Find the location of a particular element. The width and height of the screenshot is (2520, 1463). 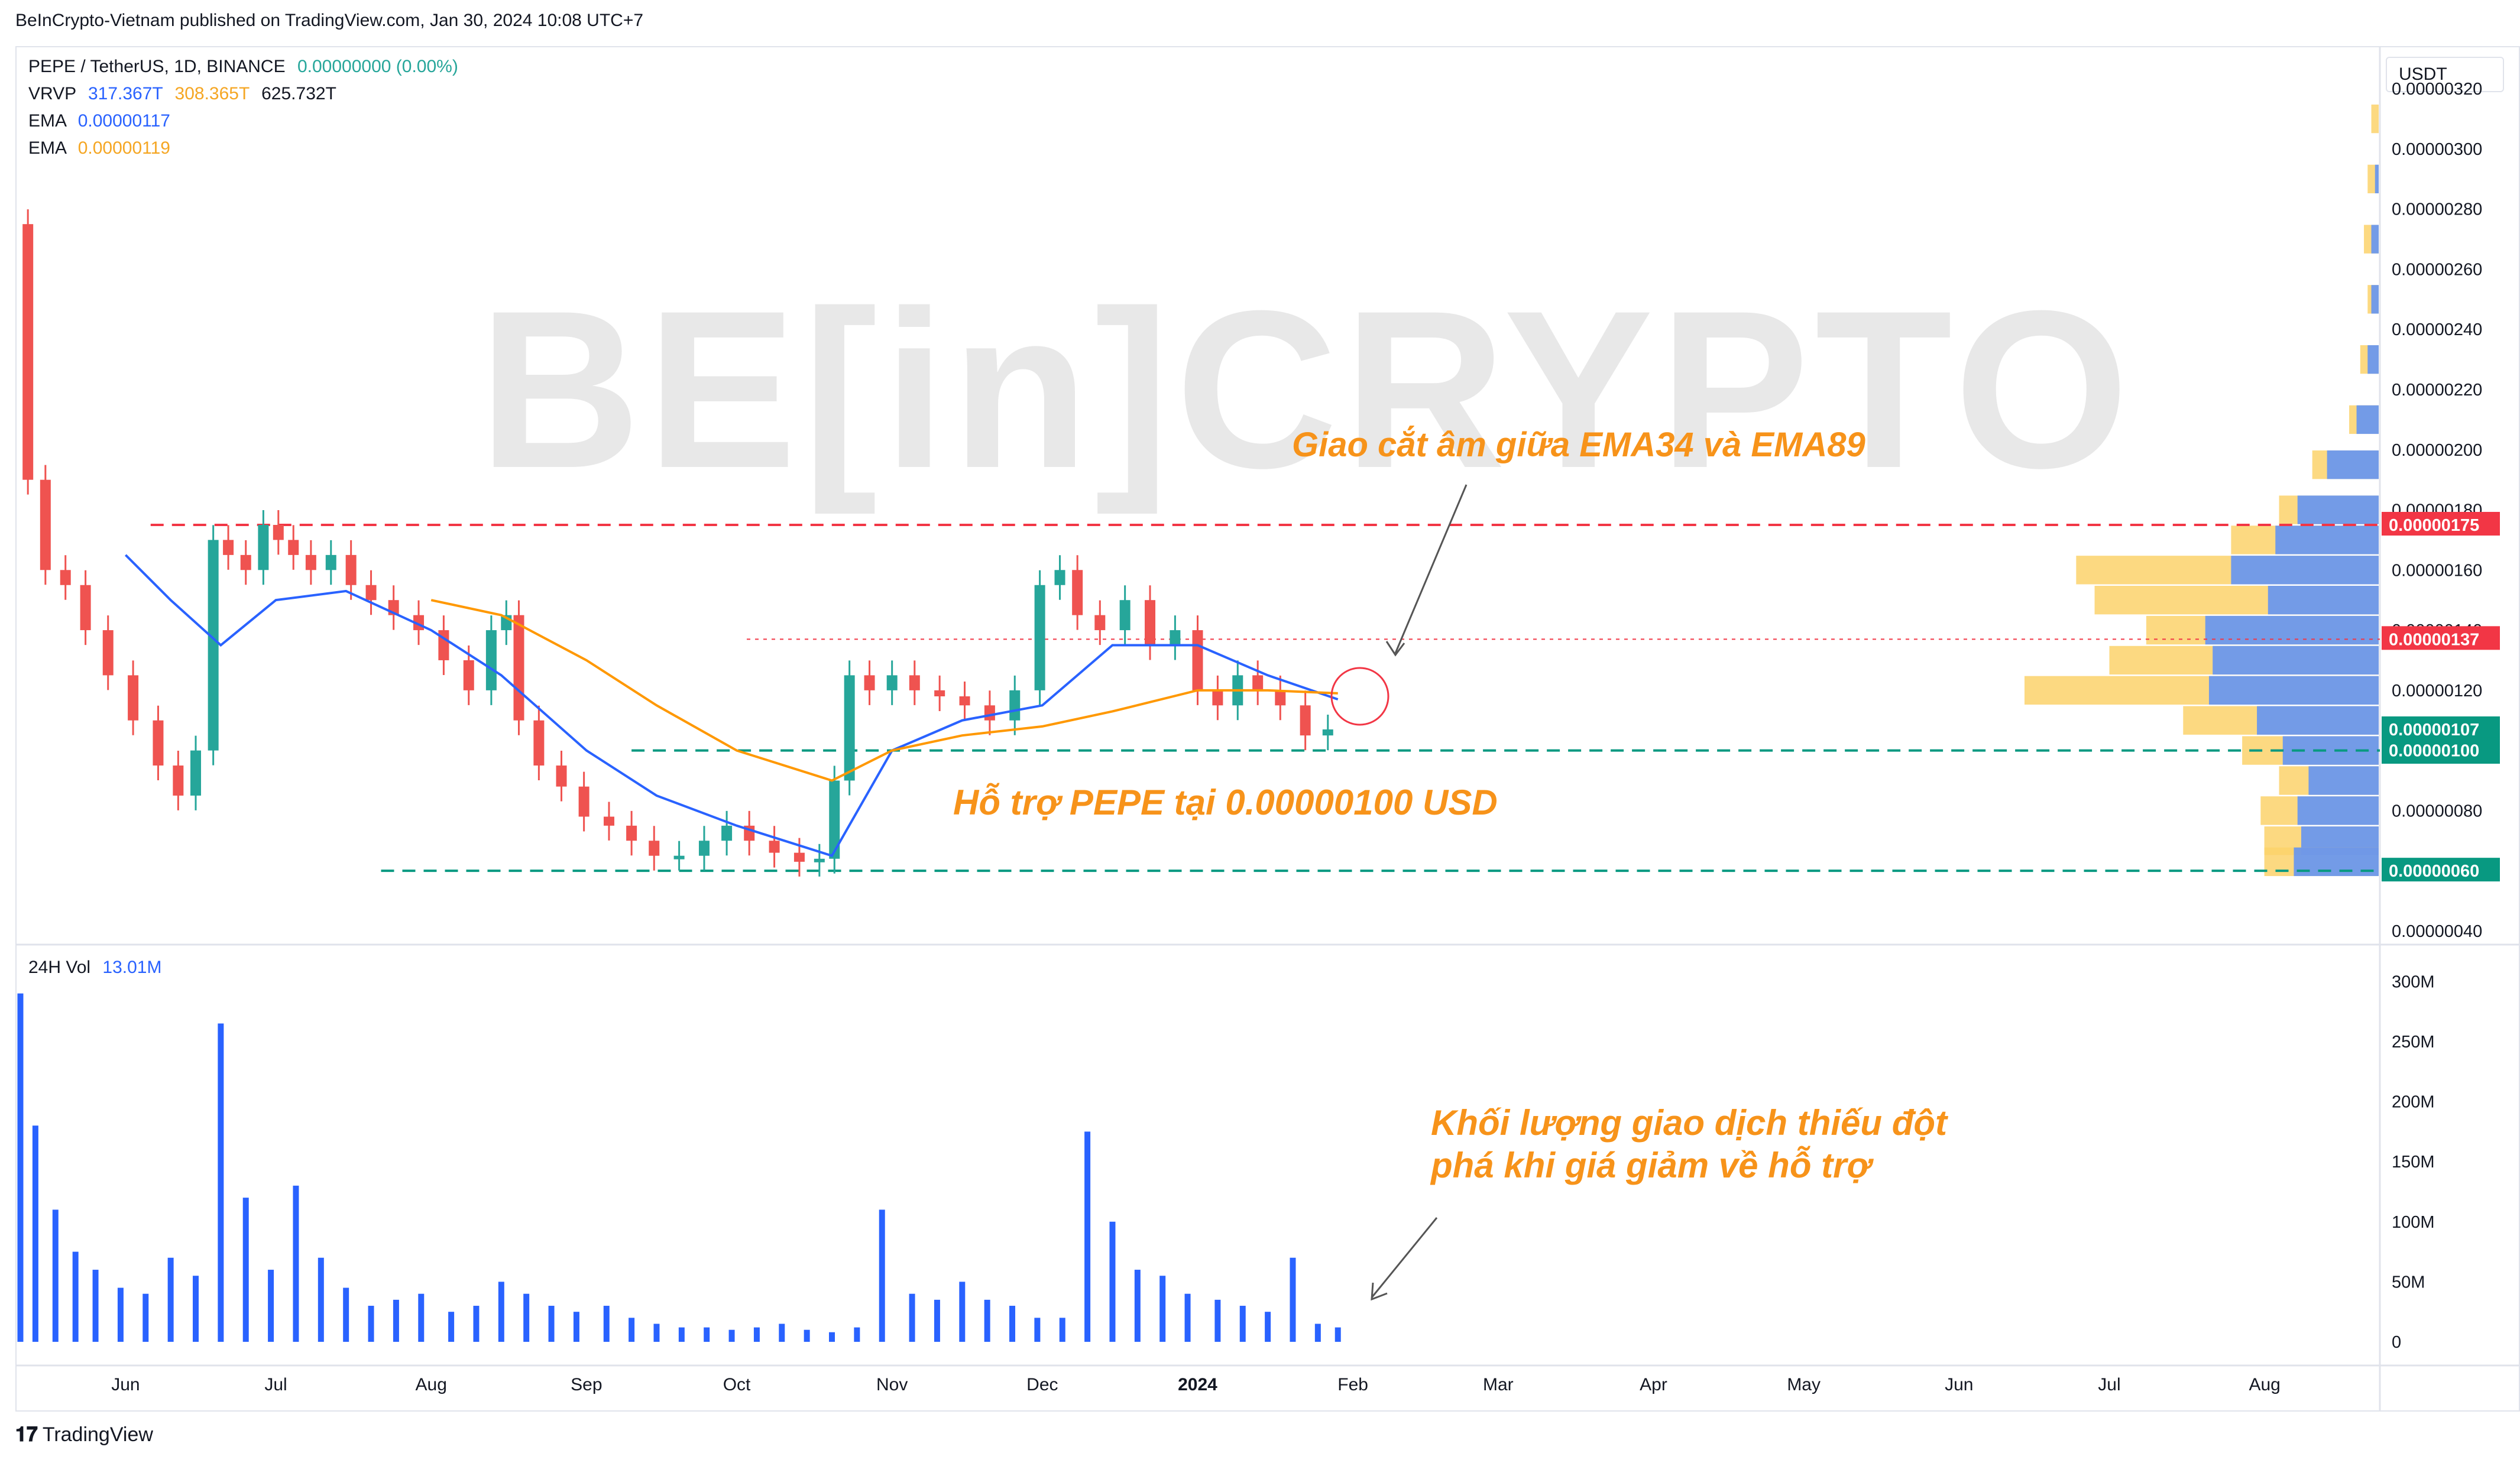

tradingview-logo: 𝟏𝟕 TradingView is located at coordinates (84, 1434).